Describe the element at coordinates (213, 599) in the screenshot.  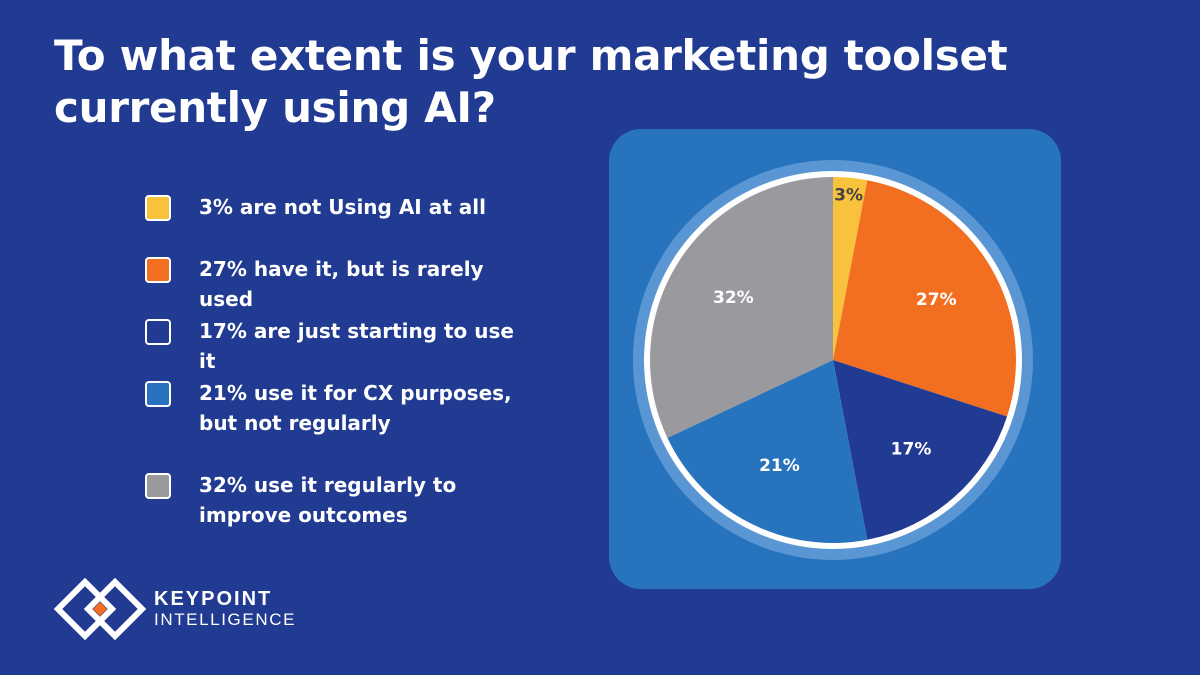
I see `logo-text-keypoint: KEYPOINT` at that location.